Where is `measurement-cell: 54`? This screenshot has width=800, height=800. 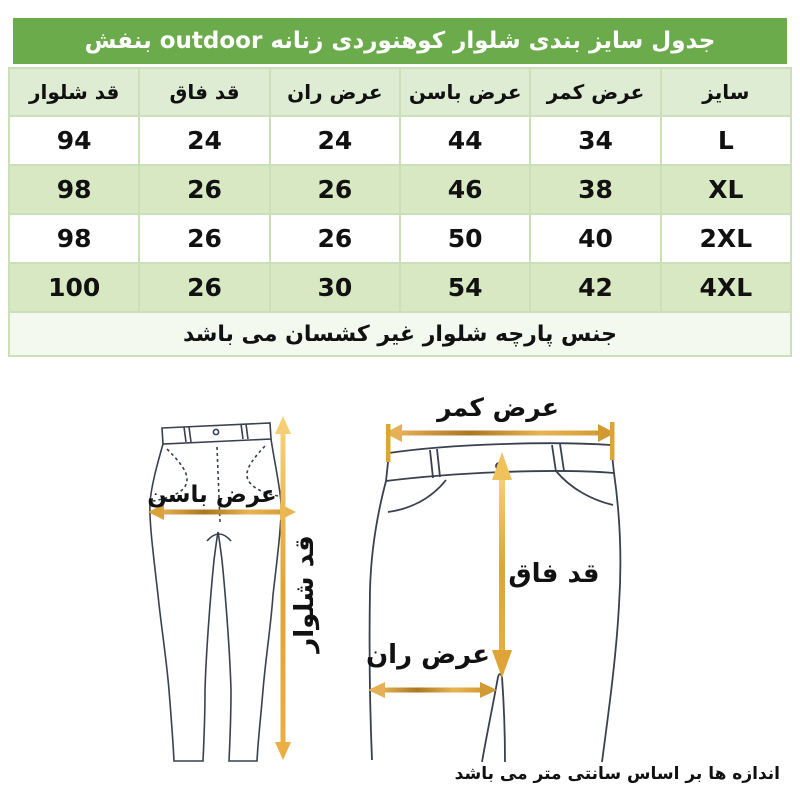 measurement-cell: 54 is located at coordinates (465, 287).